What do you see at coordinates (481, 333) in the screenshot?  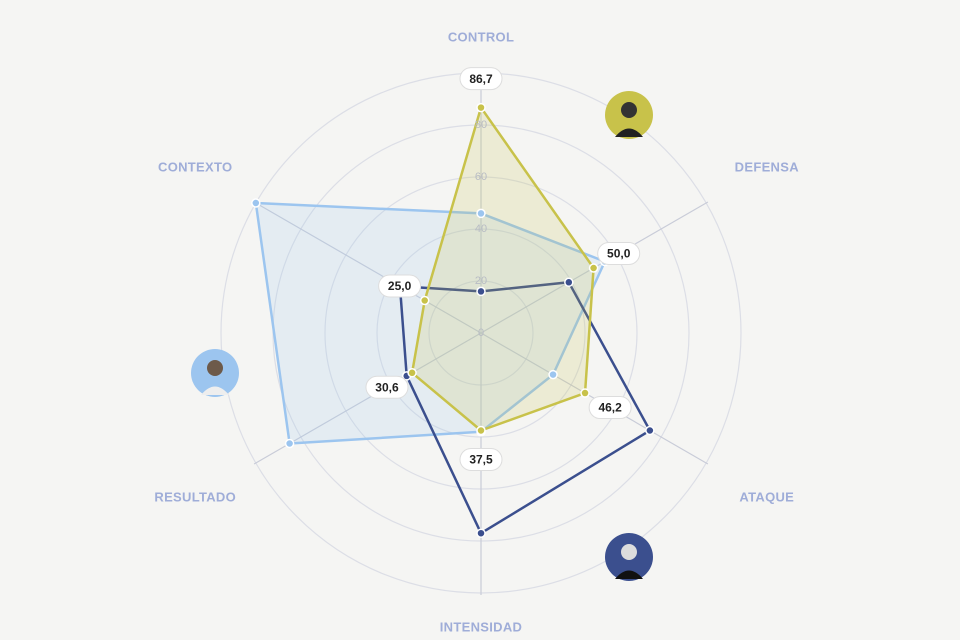 I see `tick-label: 0` at bounding box center [481, 333].